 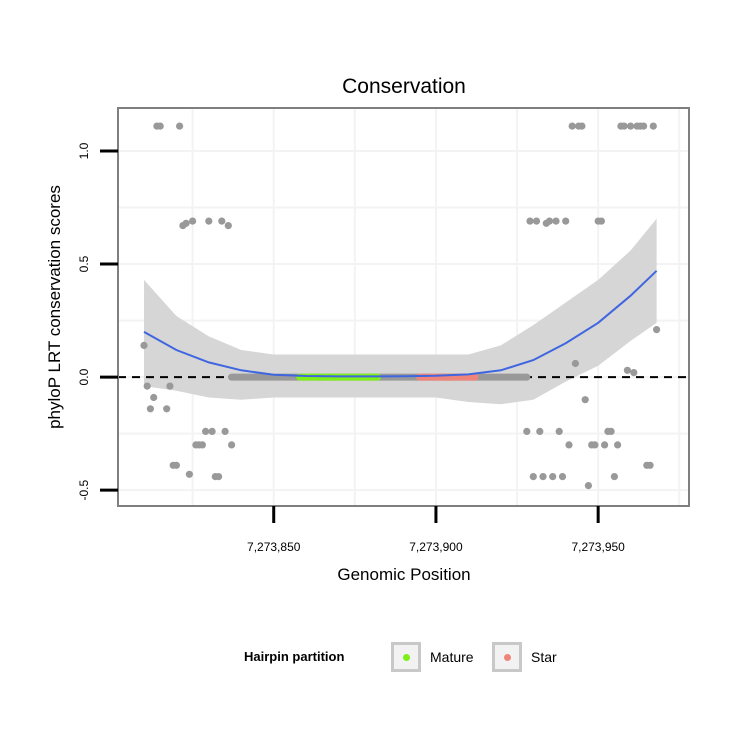 I want to click on smooth-fit-line, so click(x=400, y=324).